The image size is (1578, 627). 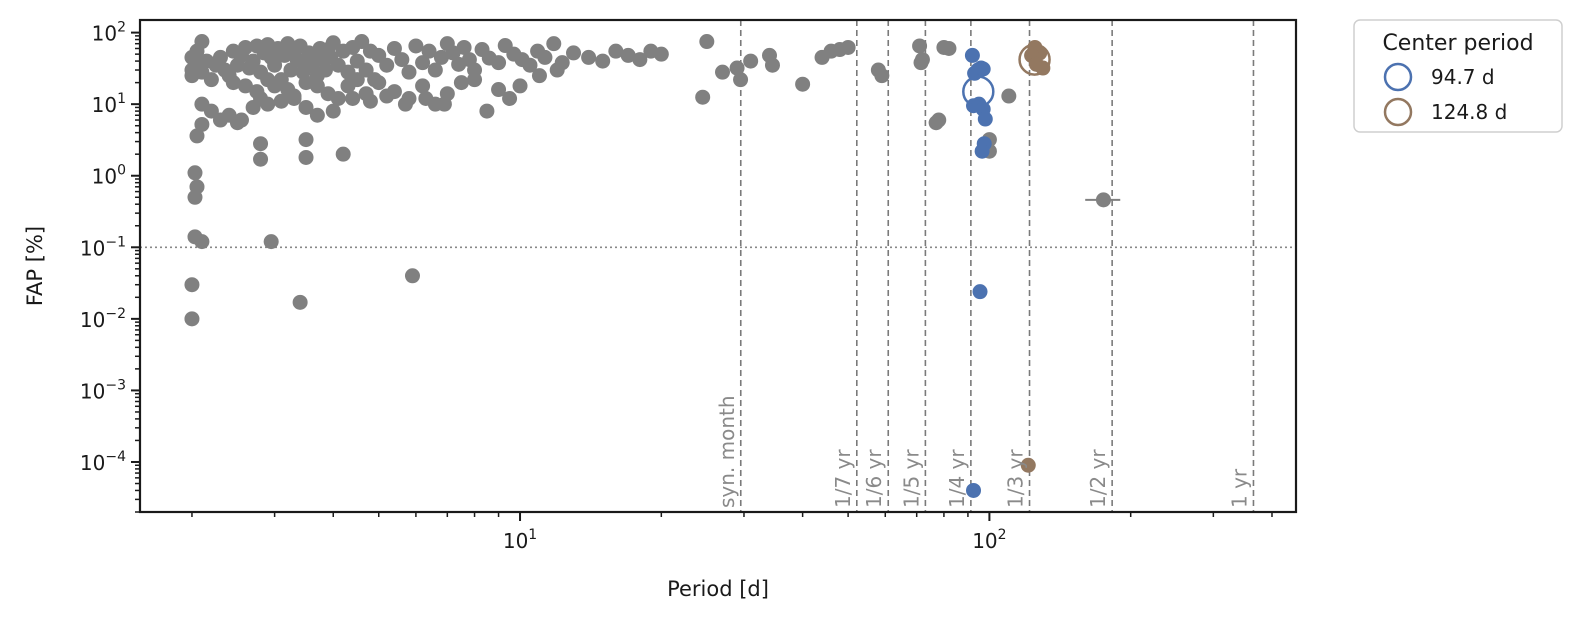 What do you see at coordinates (1469, 112) in the screenshot?
I see `legend-label-1: 124.8 d` at bounding box center [1469, 112].